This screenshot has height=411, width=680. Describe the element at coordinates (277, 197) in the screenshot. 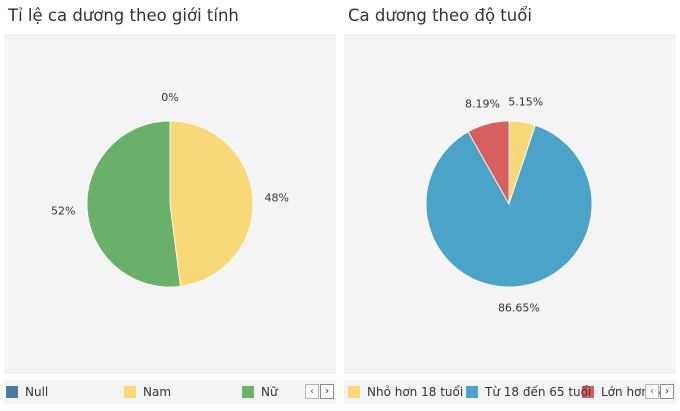

I see `slice-label-nam: 48%` at that location.